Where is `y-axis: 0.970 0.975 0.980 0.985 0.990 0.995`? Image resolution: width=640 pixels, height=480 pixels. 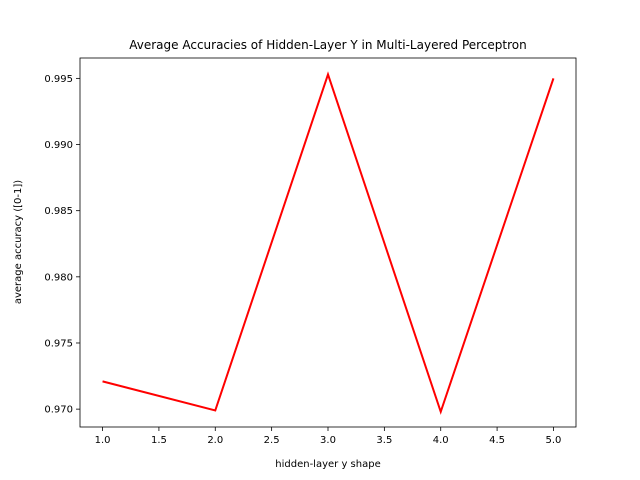 y-axis: 0.970 0.975 0.980 0.985 0.990 0.995 is located at coordinates (62, 245).